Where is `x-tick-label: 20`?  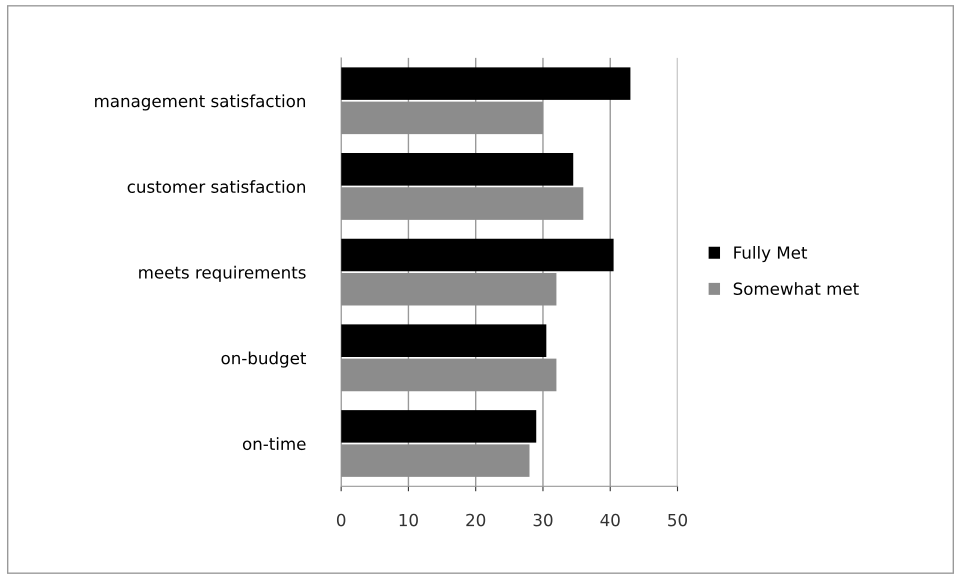
x-tick-label: 20 is located at coordinates (476, 520).